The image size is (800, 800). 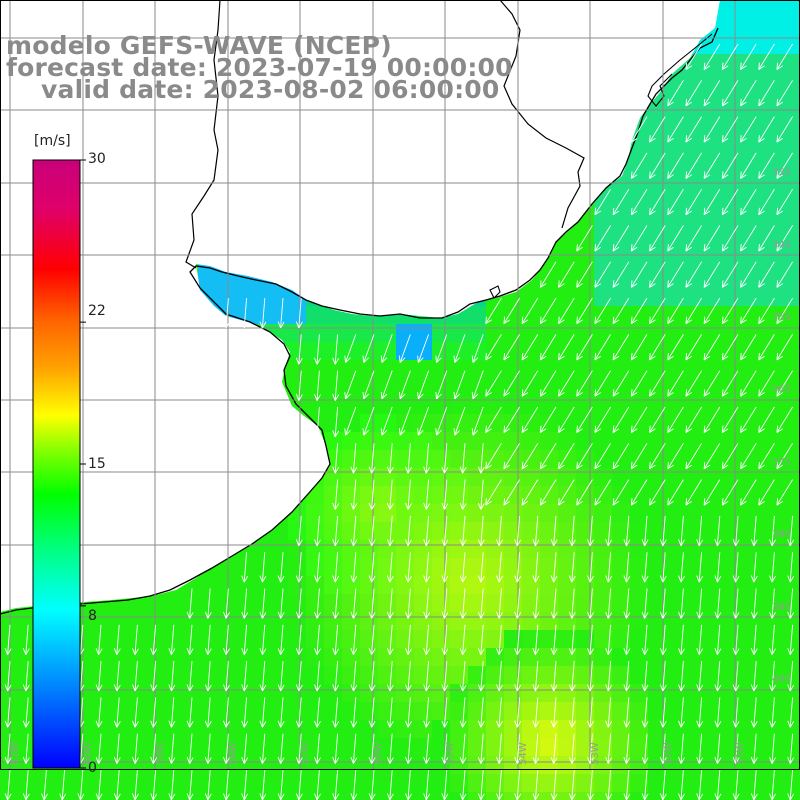 What do you see at coordinates (450, 753) in the screenshot?
I see `longitude-label: 55W` at bounding box center [450, 753].